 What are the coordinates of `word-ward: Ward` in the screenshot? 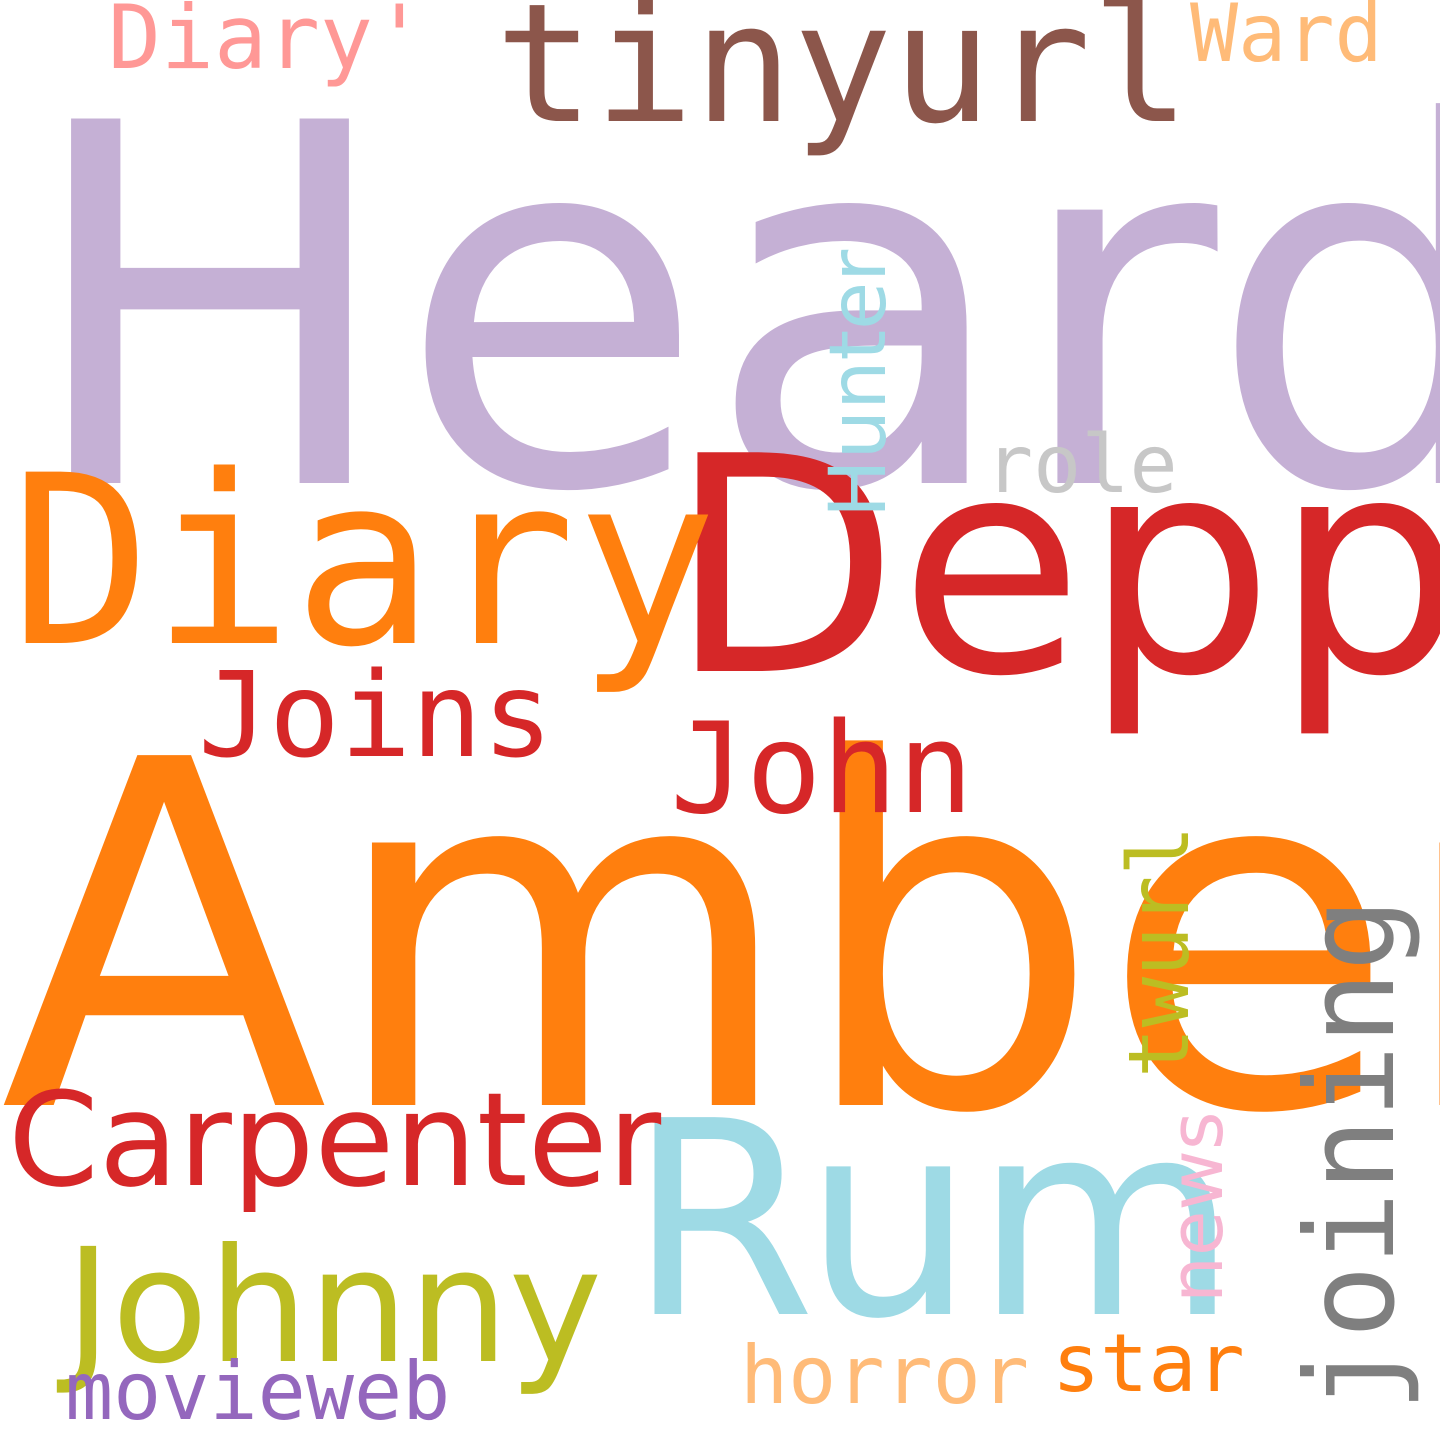 It's located at (1286, 40).